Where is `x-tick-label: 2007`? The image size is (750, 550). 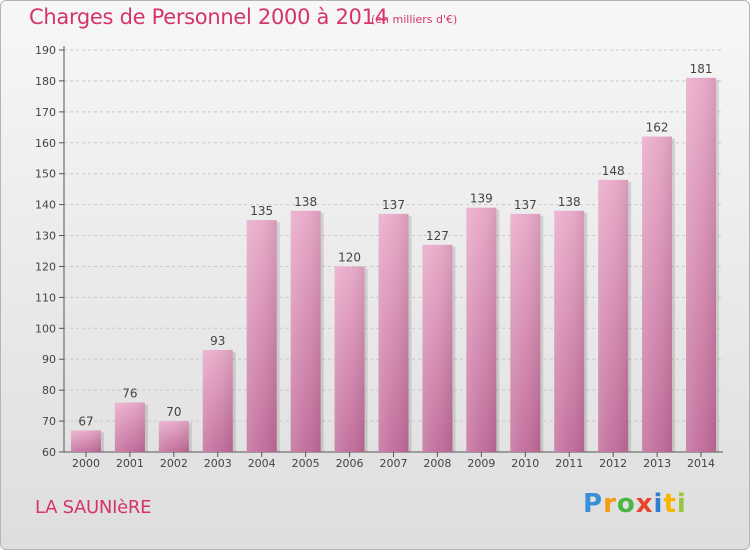 x-tick-label: 2007 is located at coordinates (394, 463).